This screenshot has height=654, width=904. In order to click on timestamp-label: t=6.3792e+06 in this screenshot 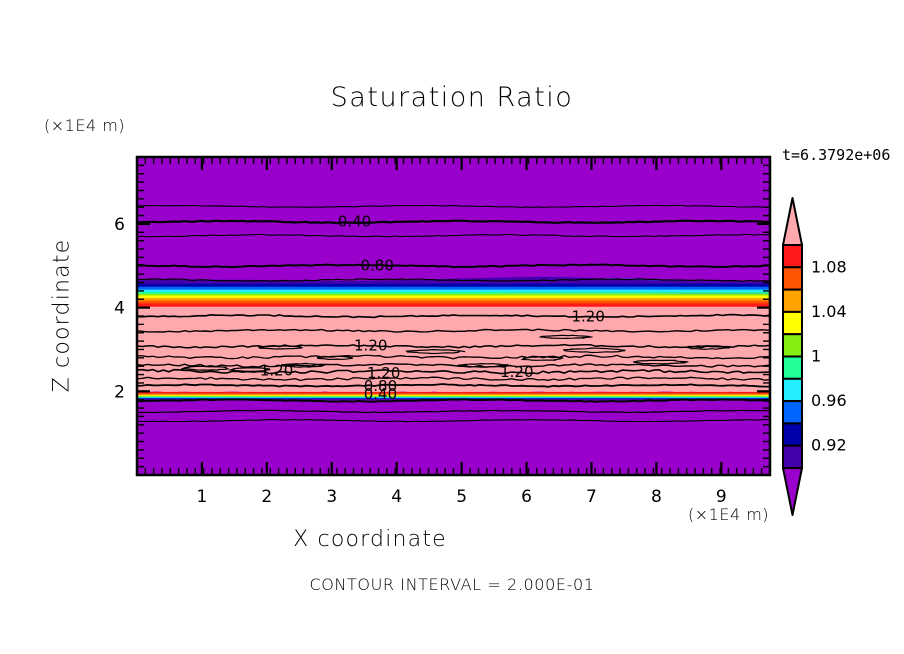, I will do `click(836, 155)`.